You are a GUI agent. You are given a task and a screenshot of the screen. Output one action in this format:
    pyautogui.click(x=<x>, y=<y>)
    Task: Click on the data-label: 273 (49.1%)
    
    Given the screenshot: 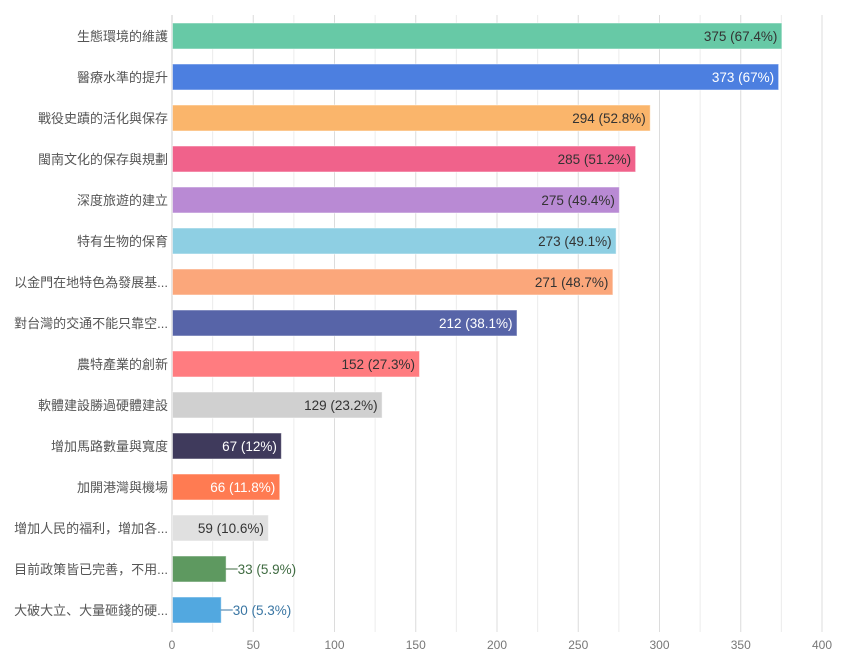 What is the action you would take?
    pyautogui.click(x=575, y=241)
    